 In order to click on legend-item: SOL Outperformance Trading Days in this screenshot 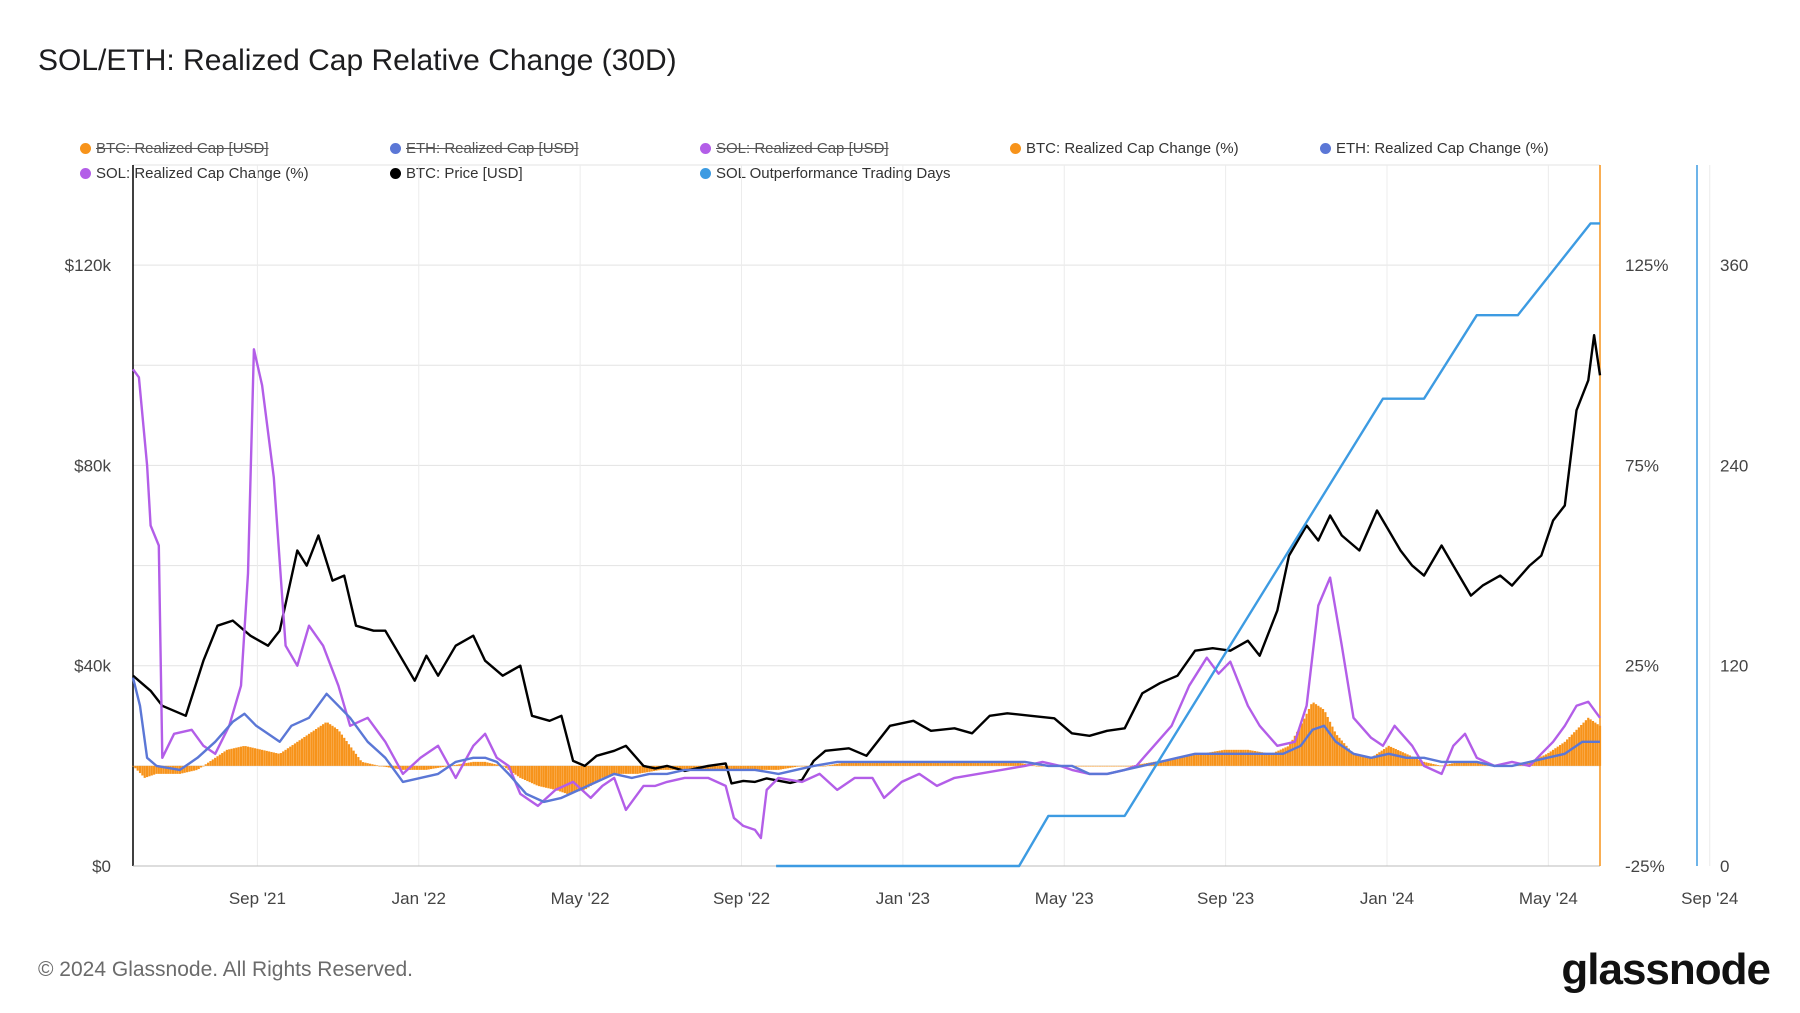, I will do `click(825, 173)`.